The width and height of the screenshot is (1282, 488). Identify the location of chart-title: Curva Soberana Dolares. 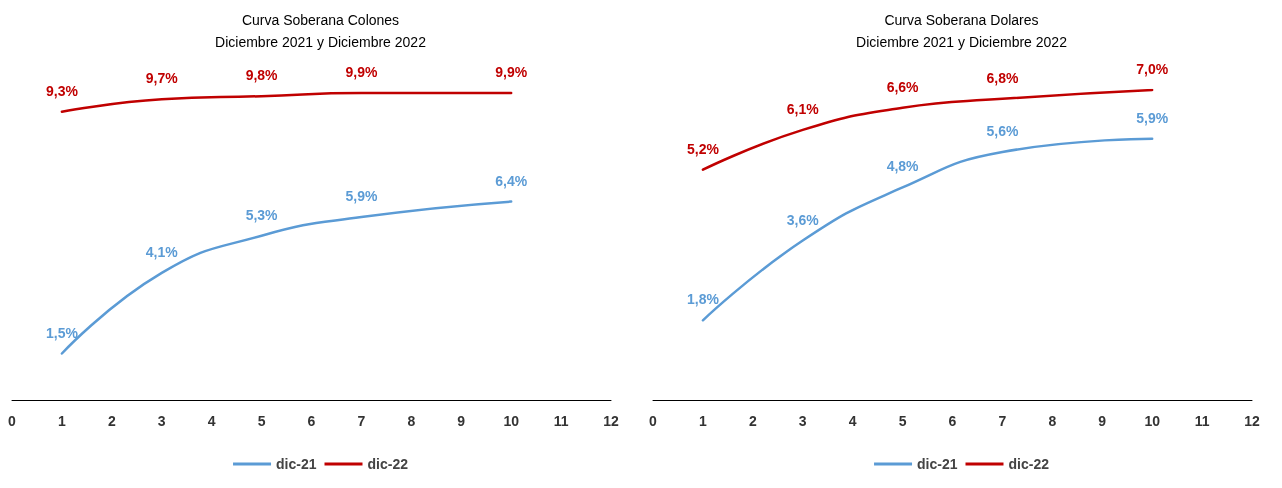
(961, 20).